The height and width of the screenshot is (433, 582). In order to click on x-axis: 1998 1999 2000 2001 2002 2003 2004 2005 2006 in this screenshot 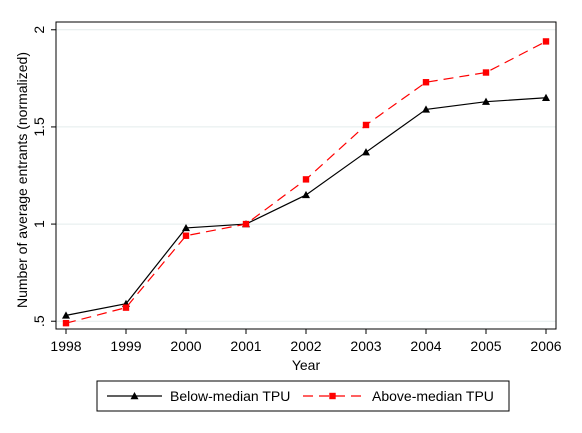, I will do `click(306, 341)`.